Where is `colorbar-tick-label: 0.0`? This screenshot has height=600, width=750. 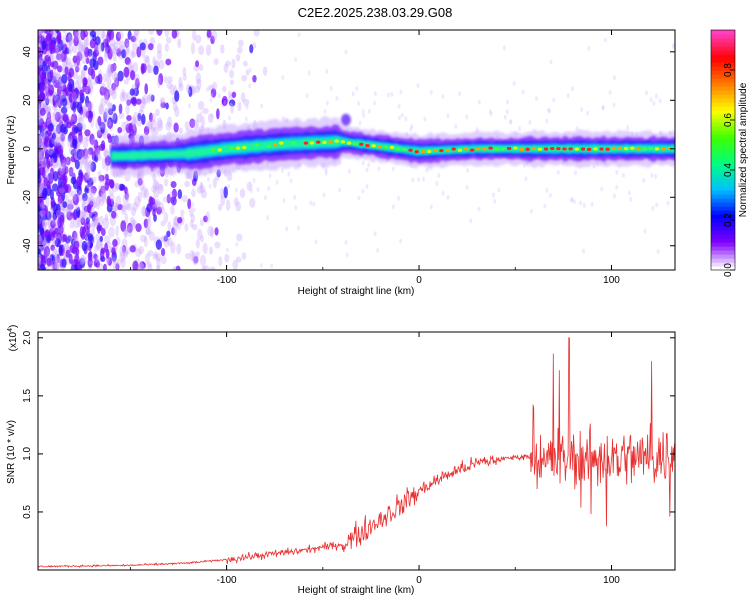 colorbar-tick-label: 0.0 is located at coordinates (728, 270).